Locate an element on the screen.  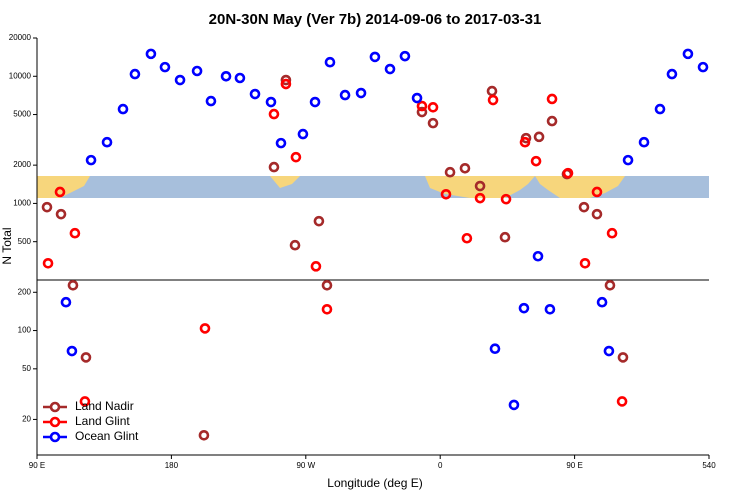
map-strip is located at coordinates (373, 187).